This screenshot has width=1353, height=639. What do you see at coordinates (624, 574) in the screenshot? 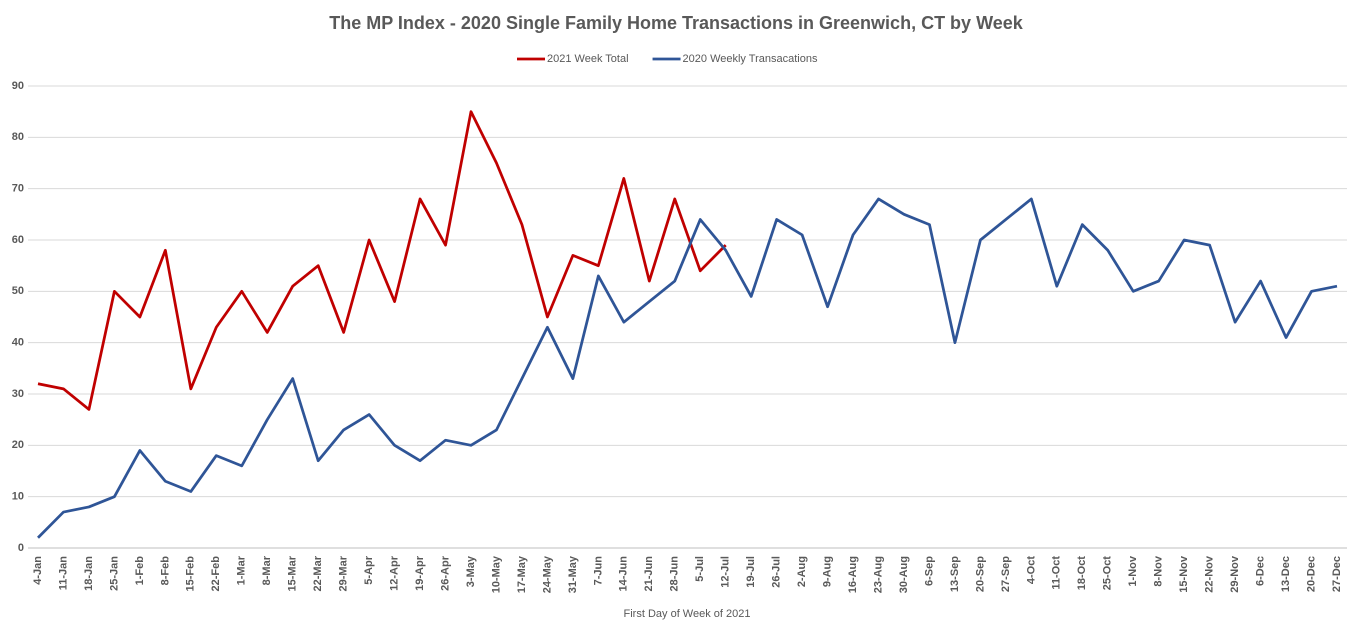
I see `x-tick-label: 14-Jun` at bounding box center [624, 574].